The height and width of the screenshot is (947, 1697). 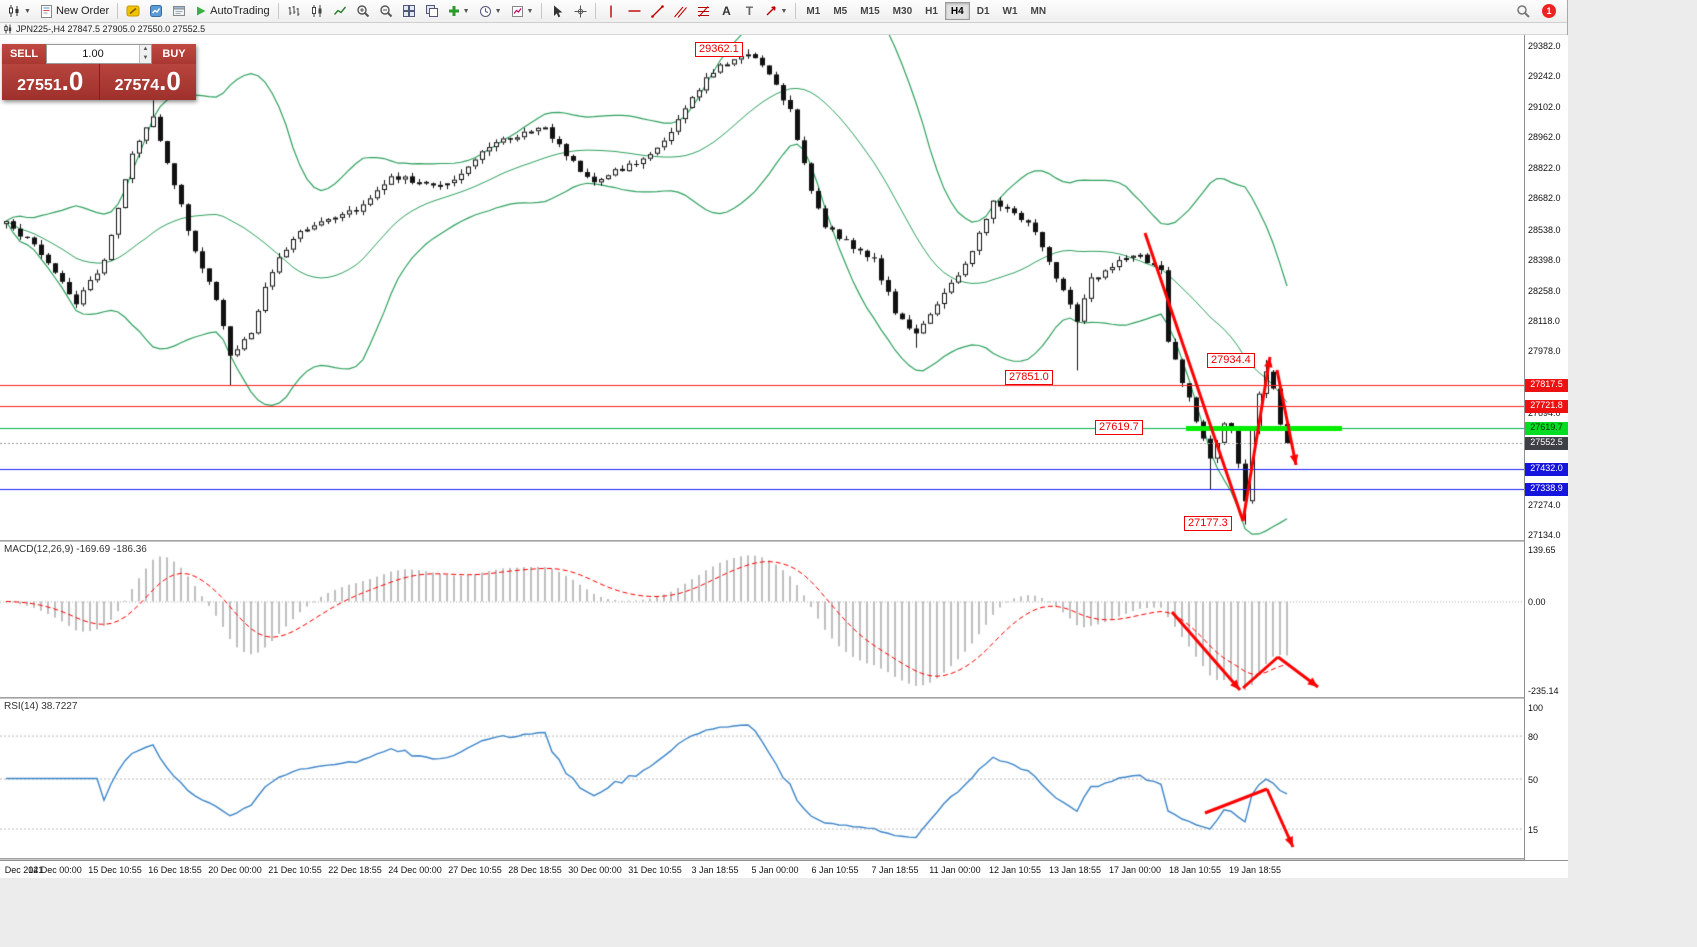 I want to click on tile-windows-icon, so click(x=408, y=11).